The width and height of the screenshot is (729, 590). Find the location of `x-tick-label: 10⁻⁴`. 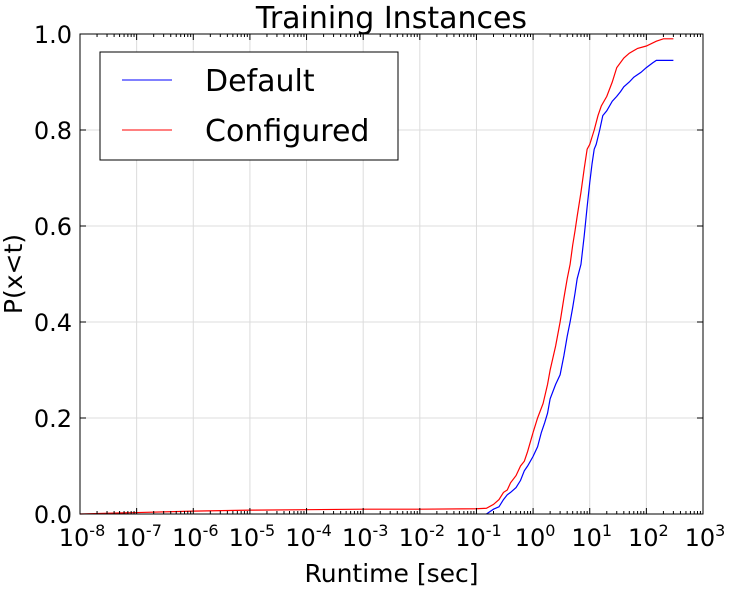

x-tick-label: 10⁻⁴ is located at coordinates (308, 536).